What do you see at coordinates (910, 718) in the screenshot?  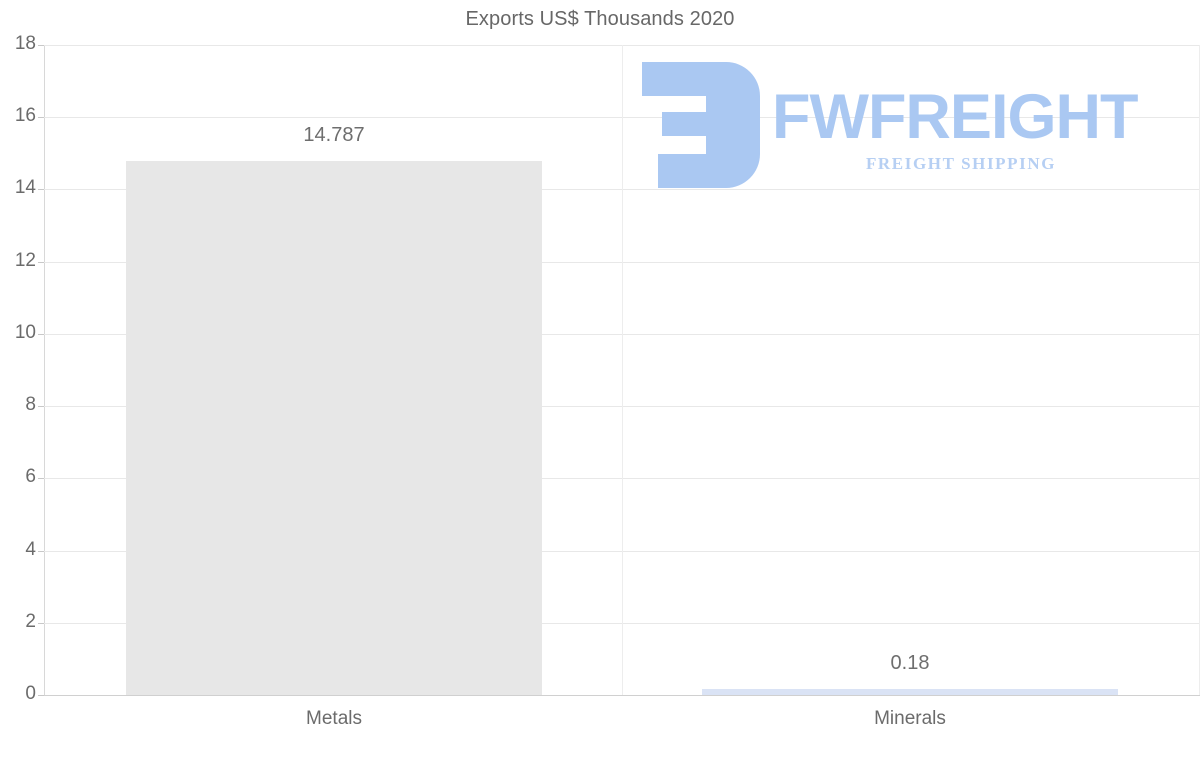 I see `x-axis-label-minerals: Minerals` at bounding box center [910, 718].